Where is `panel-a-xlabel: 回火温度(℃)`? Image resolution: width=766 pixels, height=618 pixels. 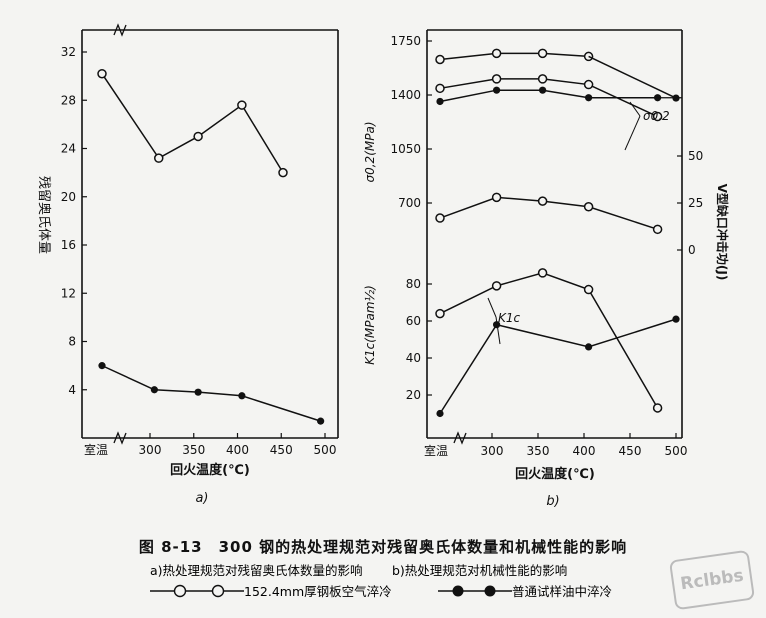
panel-a-xlabel: 回火温度(℃) is located at coordinates (210, 470).